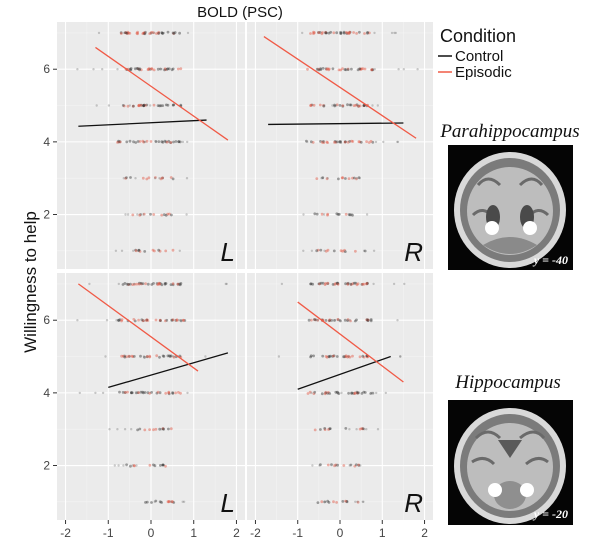  Describe the element at coordinates (30, 282) in the screenshot. I see `y-axis-label: Willingness to help` at that location.